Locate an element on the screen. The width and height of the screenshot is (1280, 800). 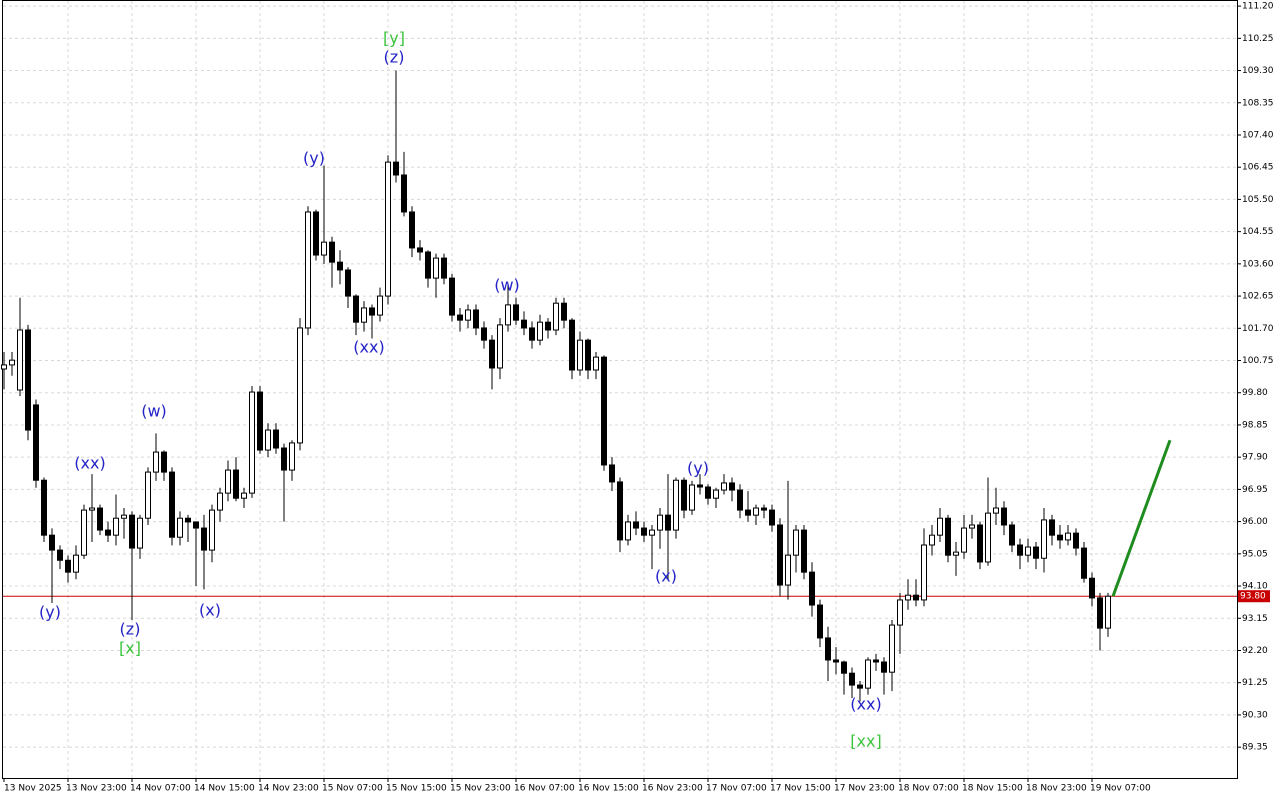
wave-label: (x) is located at coordinates (210, 610).